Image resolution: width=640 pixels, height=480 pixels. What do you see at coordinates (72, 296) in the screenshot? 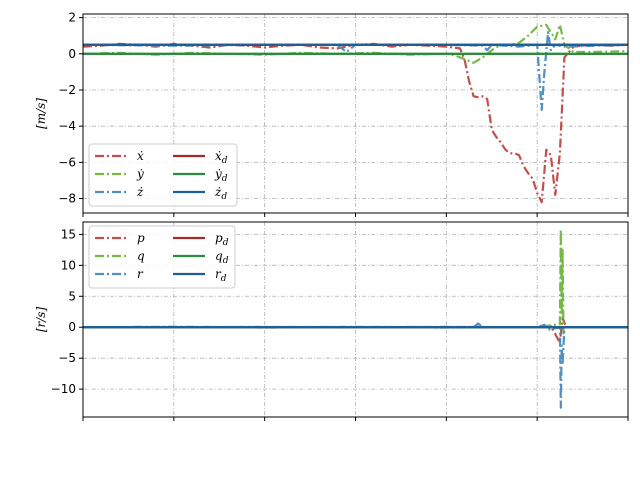
I see `y-tick-label: 5` at bounding box center [72, 296].